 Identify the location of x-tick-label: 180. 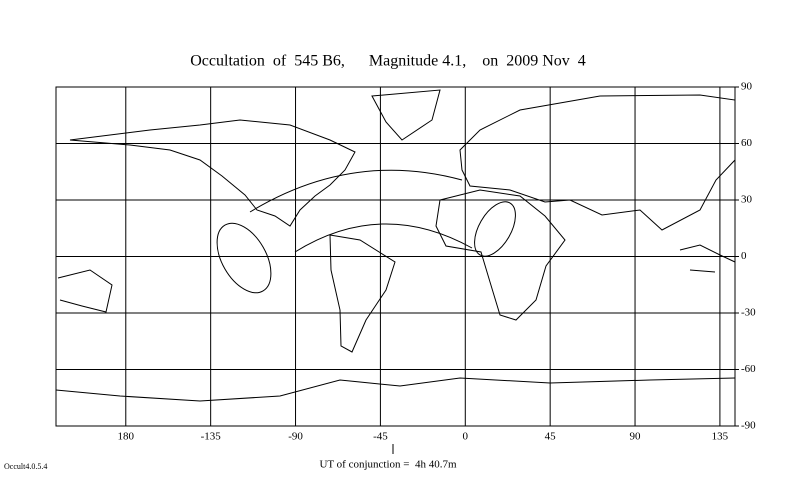
(126, 437).